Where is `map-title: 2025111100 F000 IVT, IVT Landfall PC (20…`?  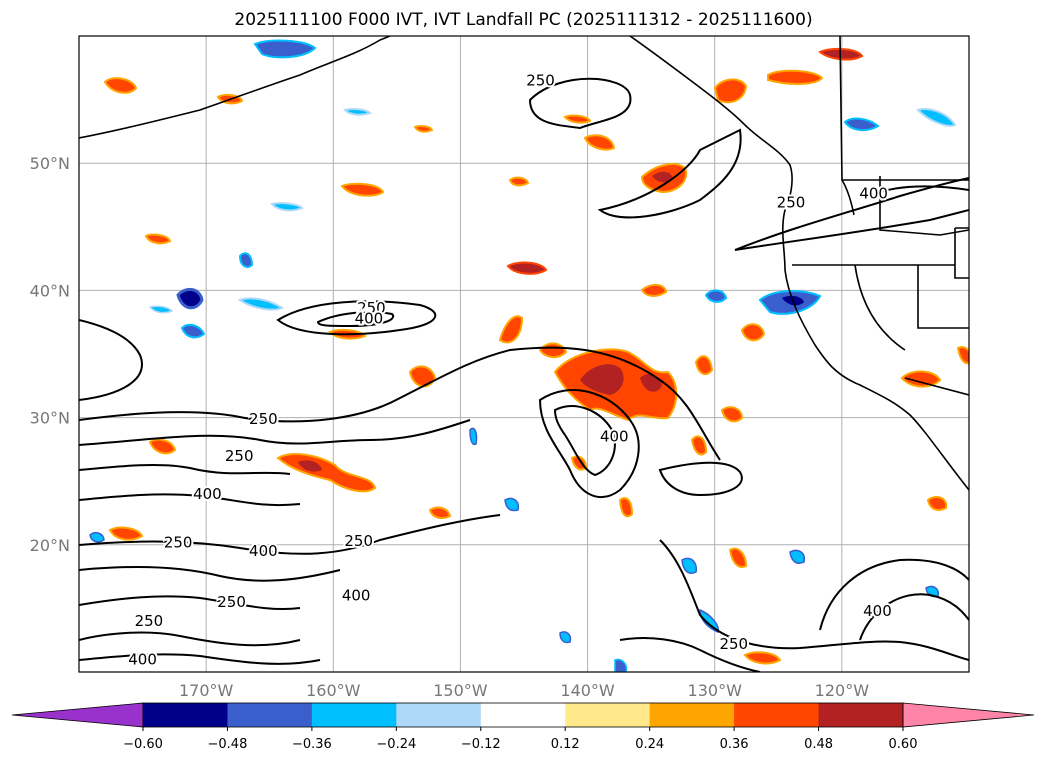
map-title: 2025111100 F000 IVT, IVT Landfall PC (20… is located at coordinates (523, 20).